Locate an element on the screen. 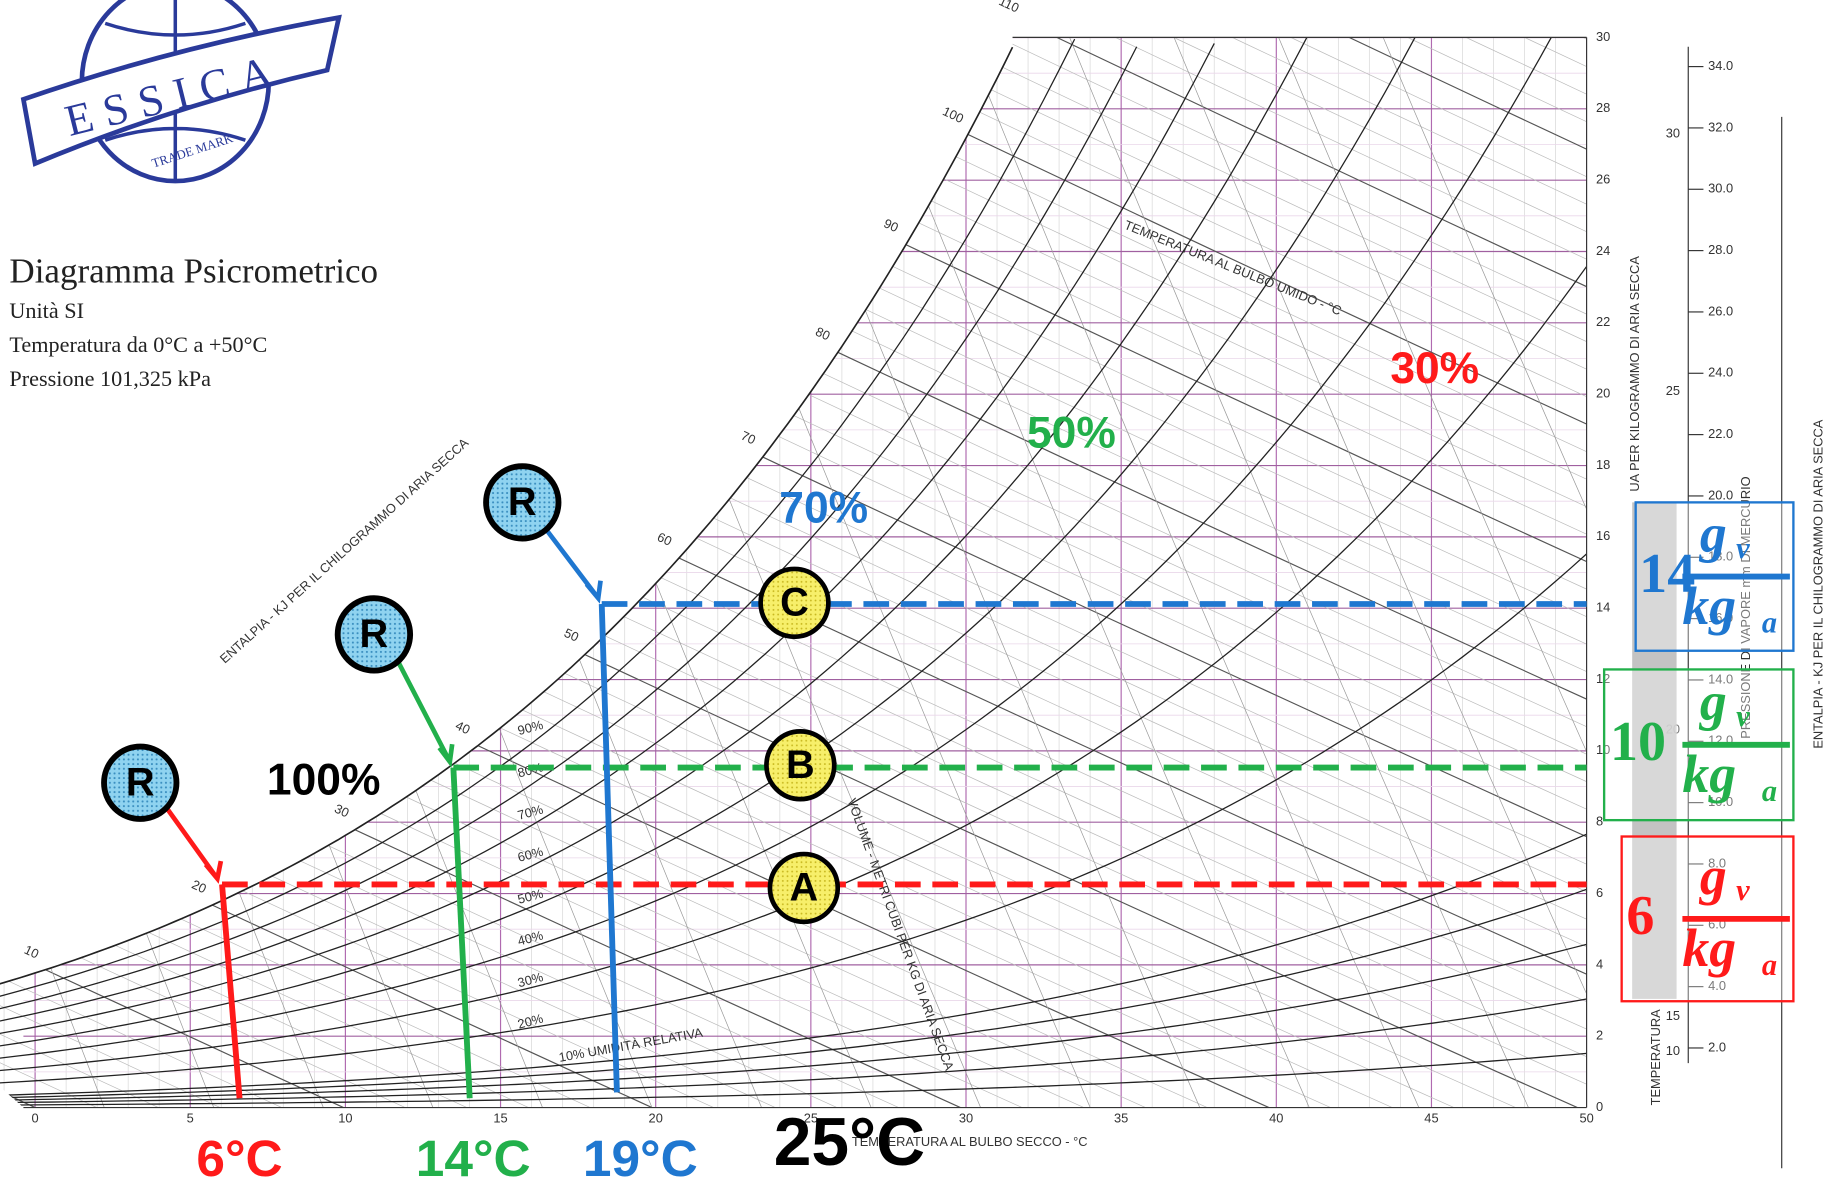 The height and width of the screenshot is (1187, 1832). pressure-tick-label: 8.0 is located at coordinates (1717, 862).